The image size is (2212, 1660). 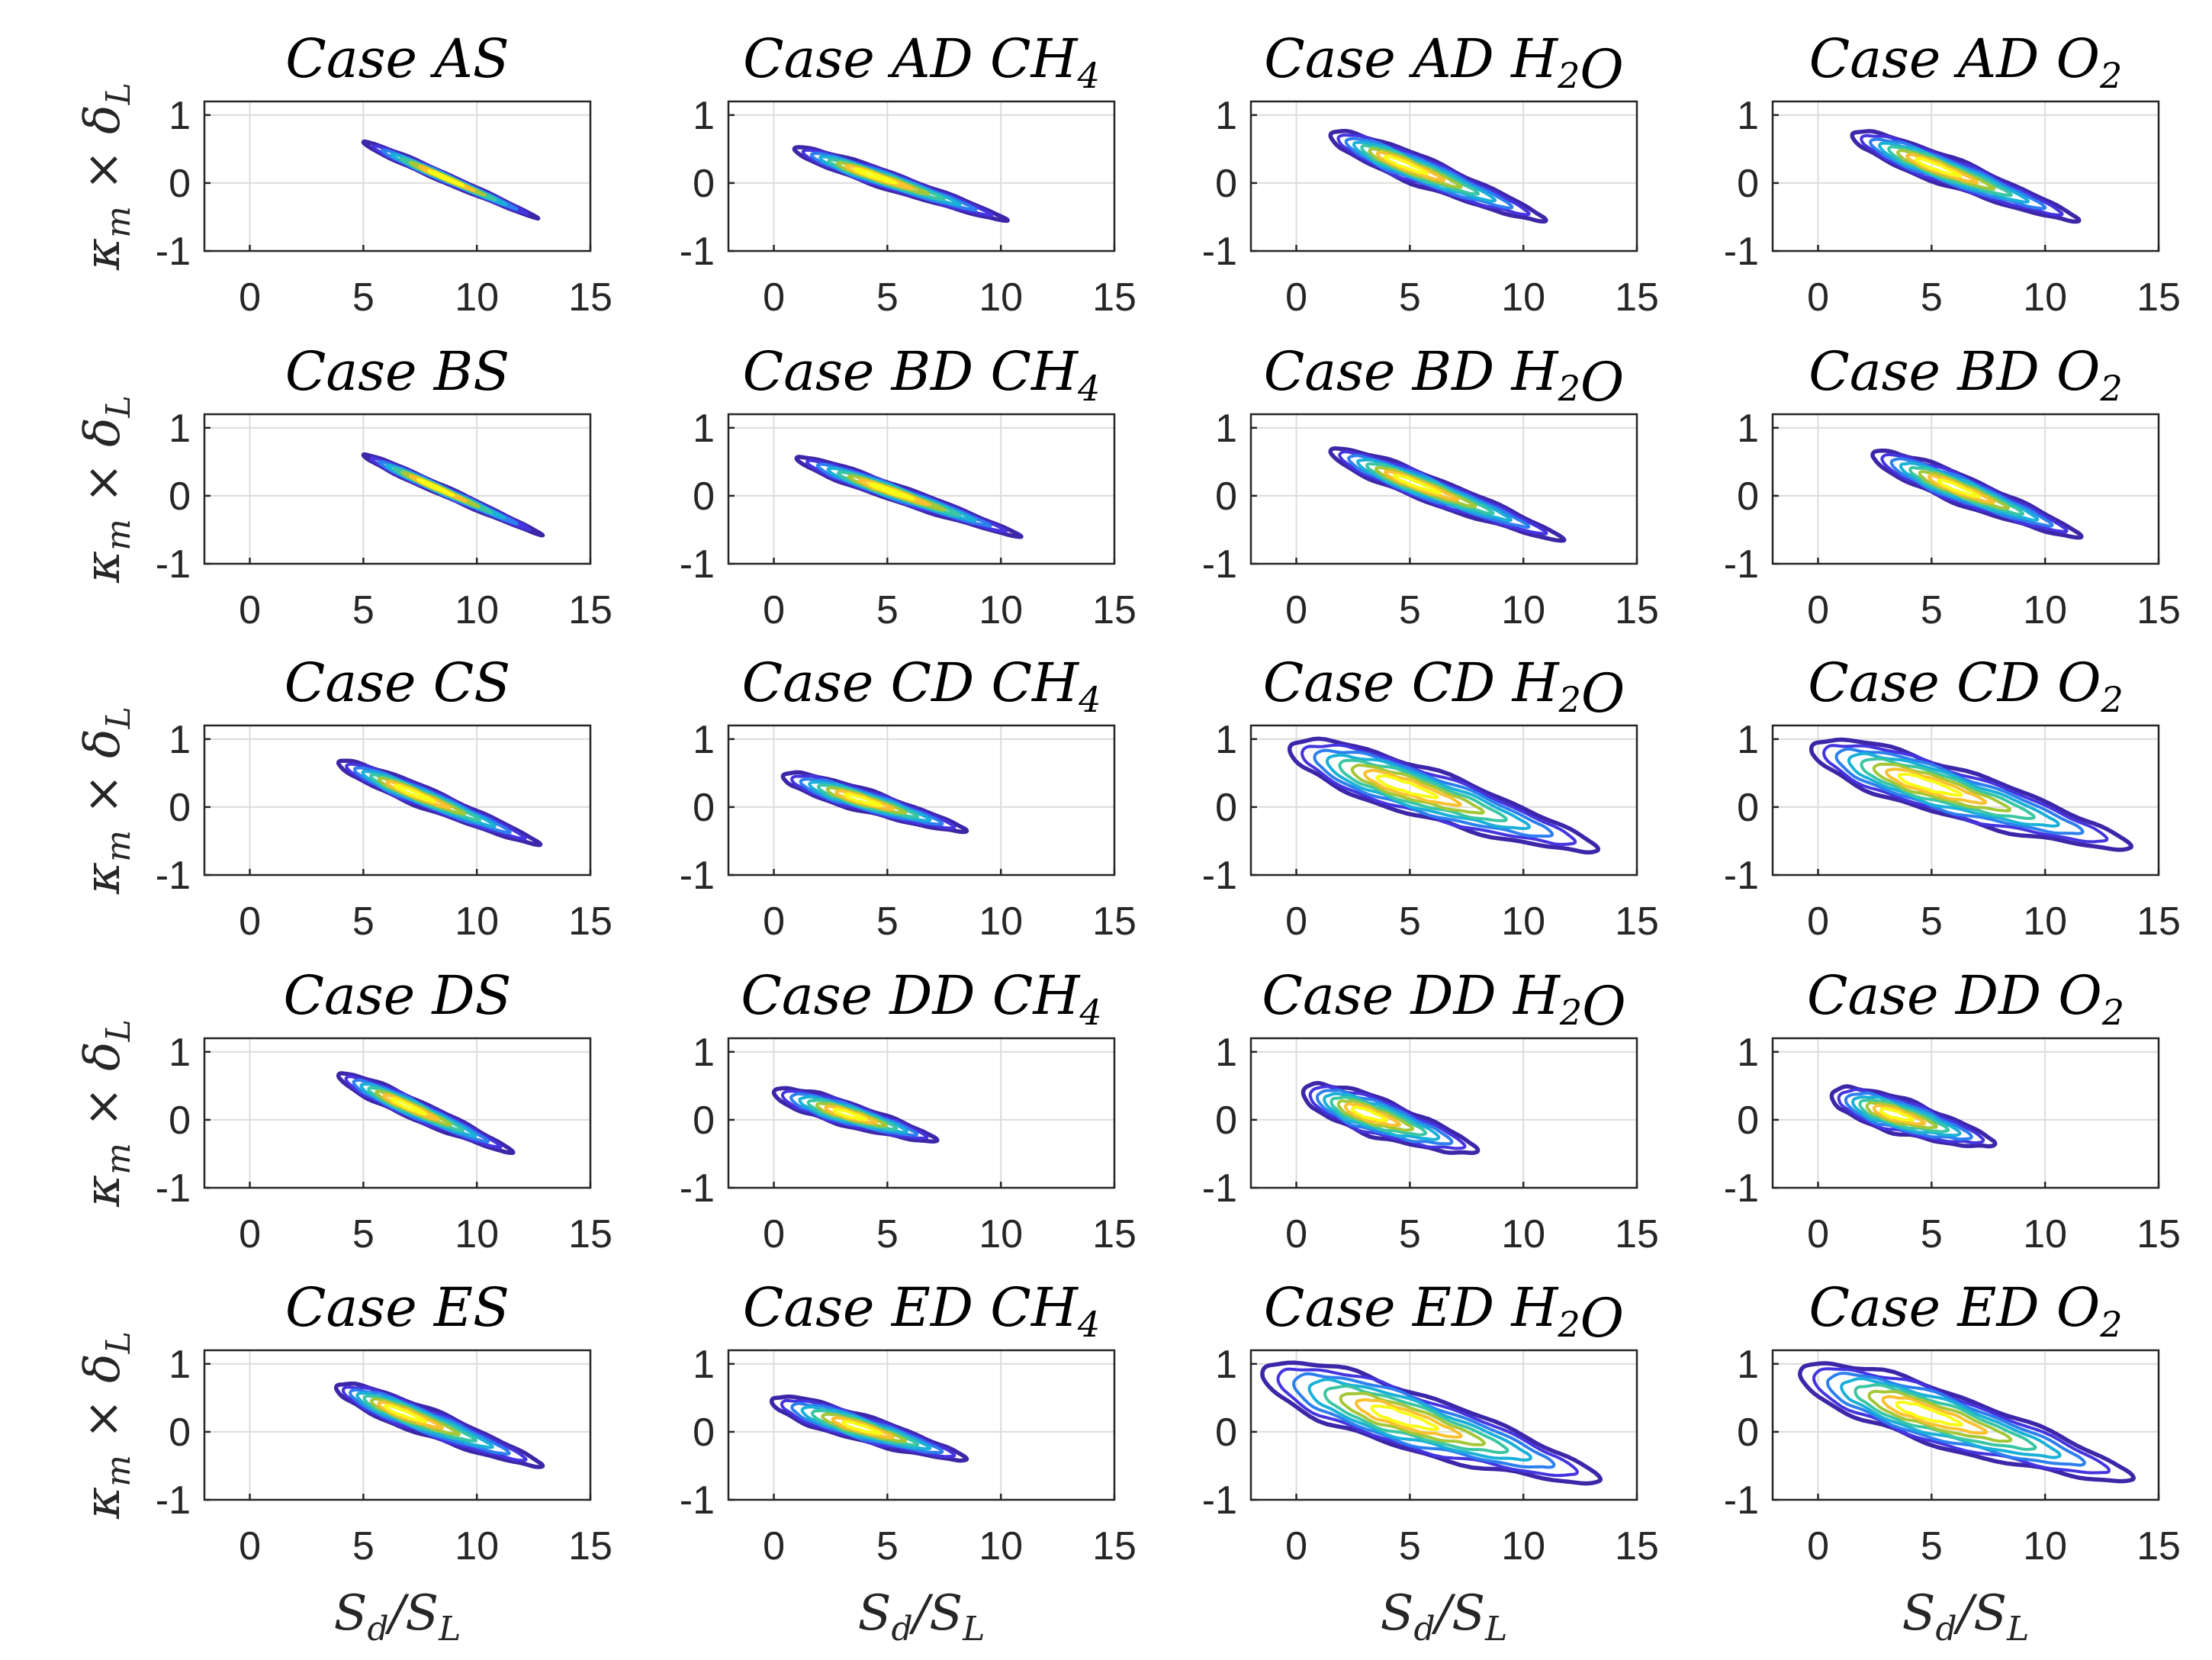 What do you see at coordinates (921, 61) in the screenshot?
I see `panel-title: Case AD CH4` at bounding box center [921, 61].